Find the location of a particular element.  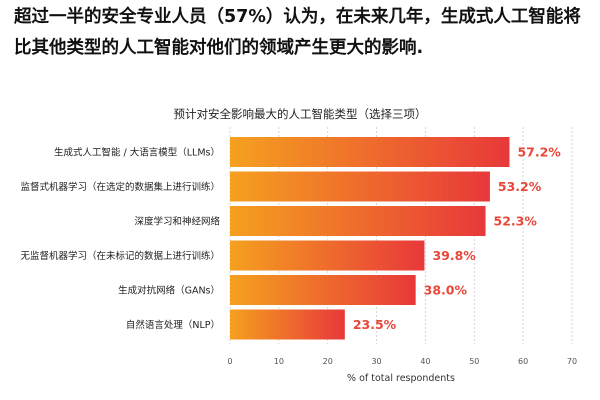

category-label: 无监督机器学习（在未标记的数据上进行训练） is located at coordinates (120, 256).